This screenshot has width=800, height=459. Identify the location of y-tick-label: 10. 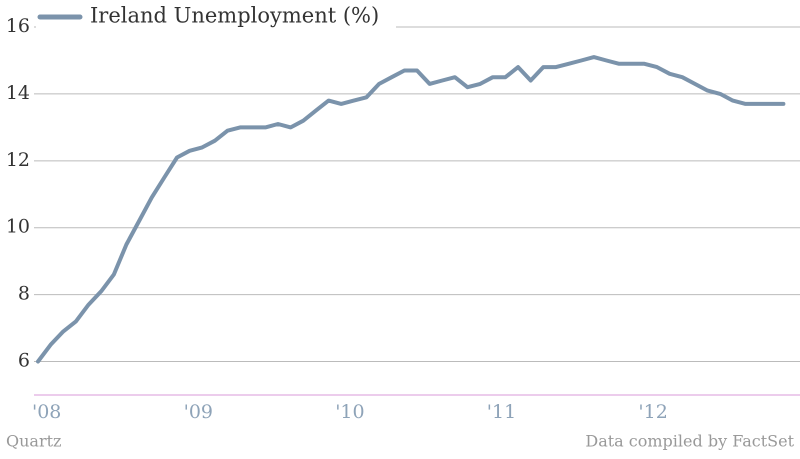
(18, 227).